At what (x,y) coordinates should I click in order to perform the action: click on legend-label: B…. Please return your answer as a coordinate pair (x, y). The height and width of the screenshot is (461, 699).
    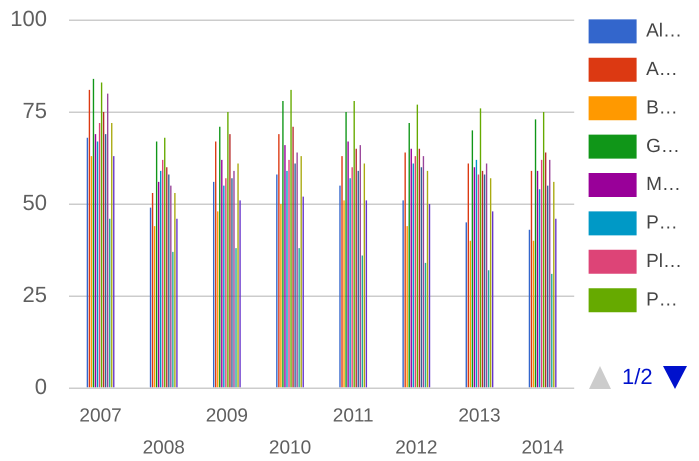
    Looking at the image, I should click on (662, 107).